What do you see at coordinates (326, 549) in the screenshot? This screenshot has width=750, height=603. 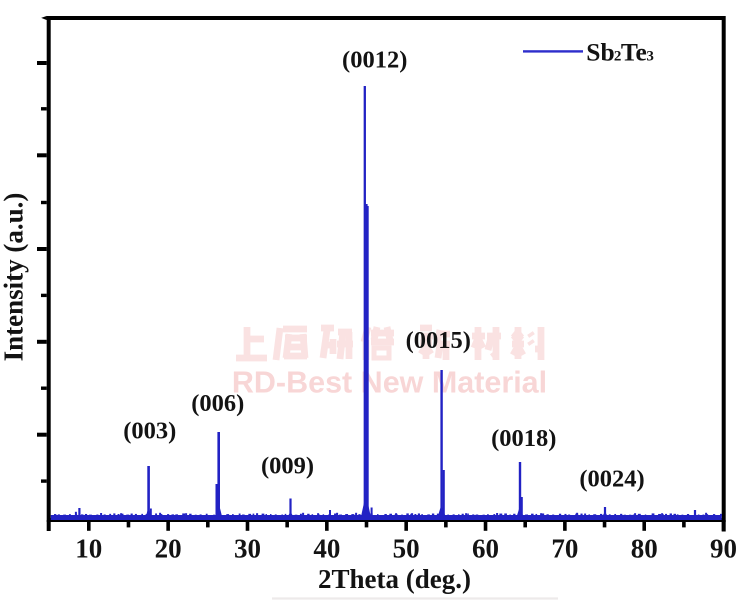 I see `svg-text: 40` at bounding box center [326, 549].